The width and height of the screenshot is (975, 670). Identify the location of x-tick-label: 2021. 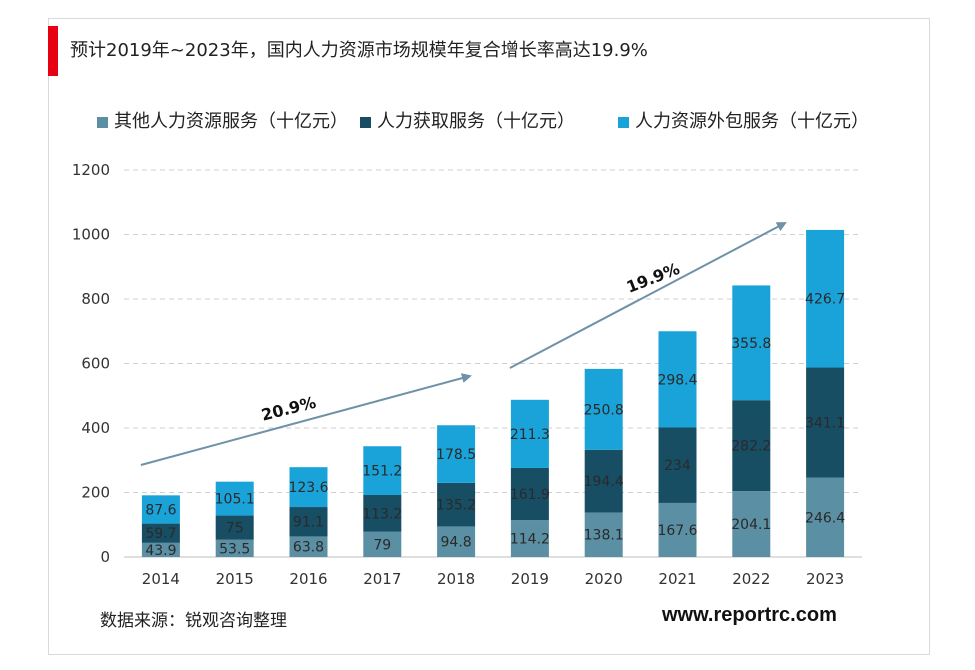
(677, 579).